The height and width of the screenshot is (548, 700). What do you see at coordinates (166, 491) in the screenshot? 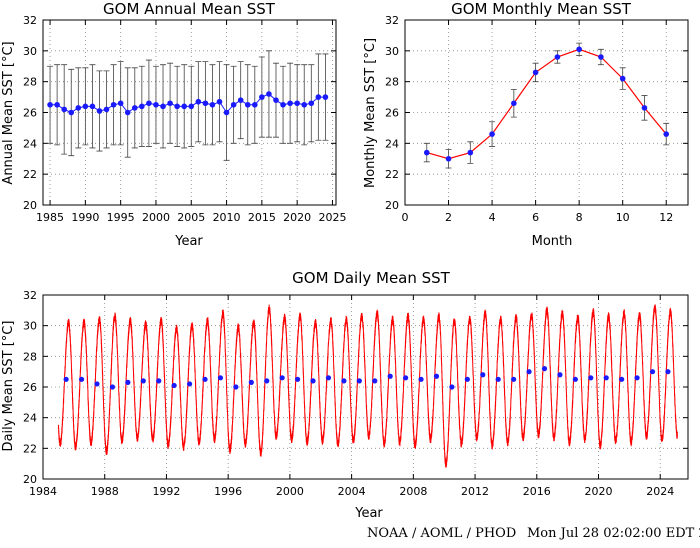
I see `x-tick-label: 1992` at bounding box center [166, 491].